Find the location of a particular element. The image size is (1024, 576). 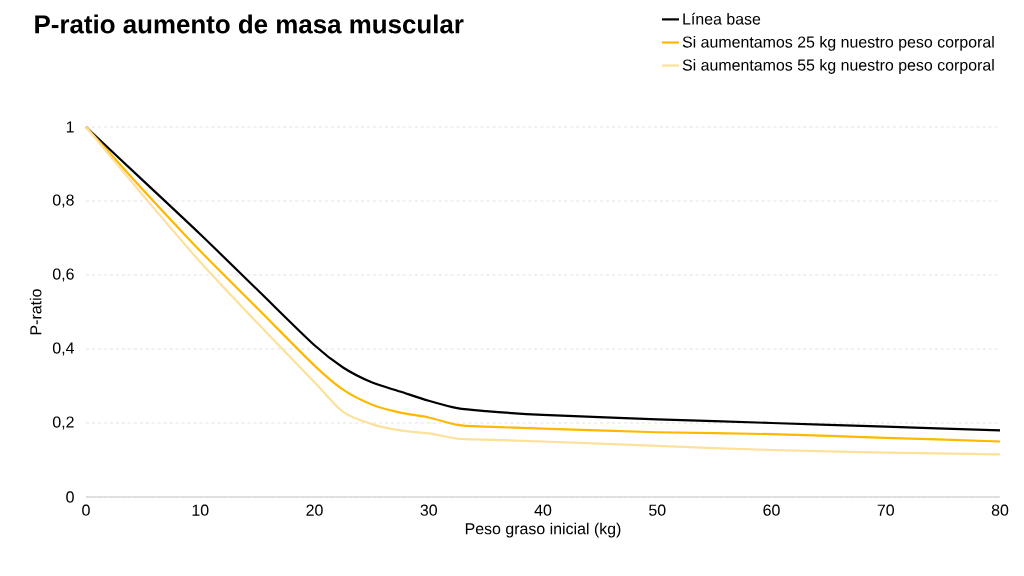

y-tick-label: 0,6 is located at coordinates (63, 275).